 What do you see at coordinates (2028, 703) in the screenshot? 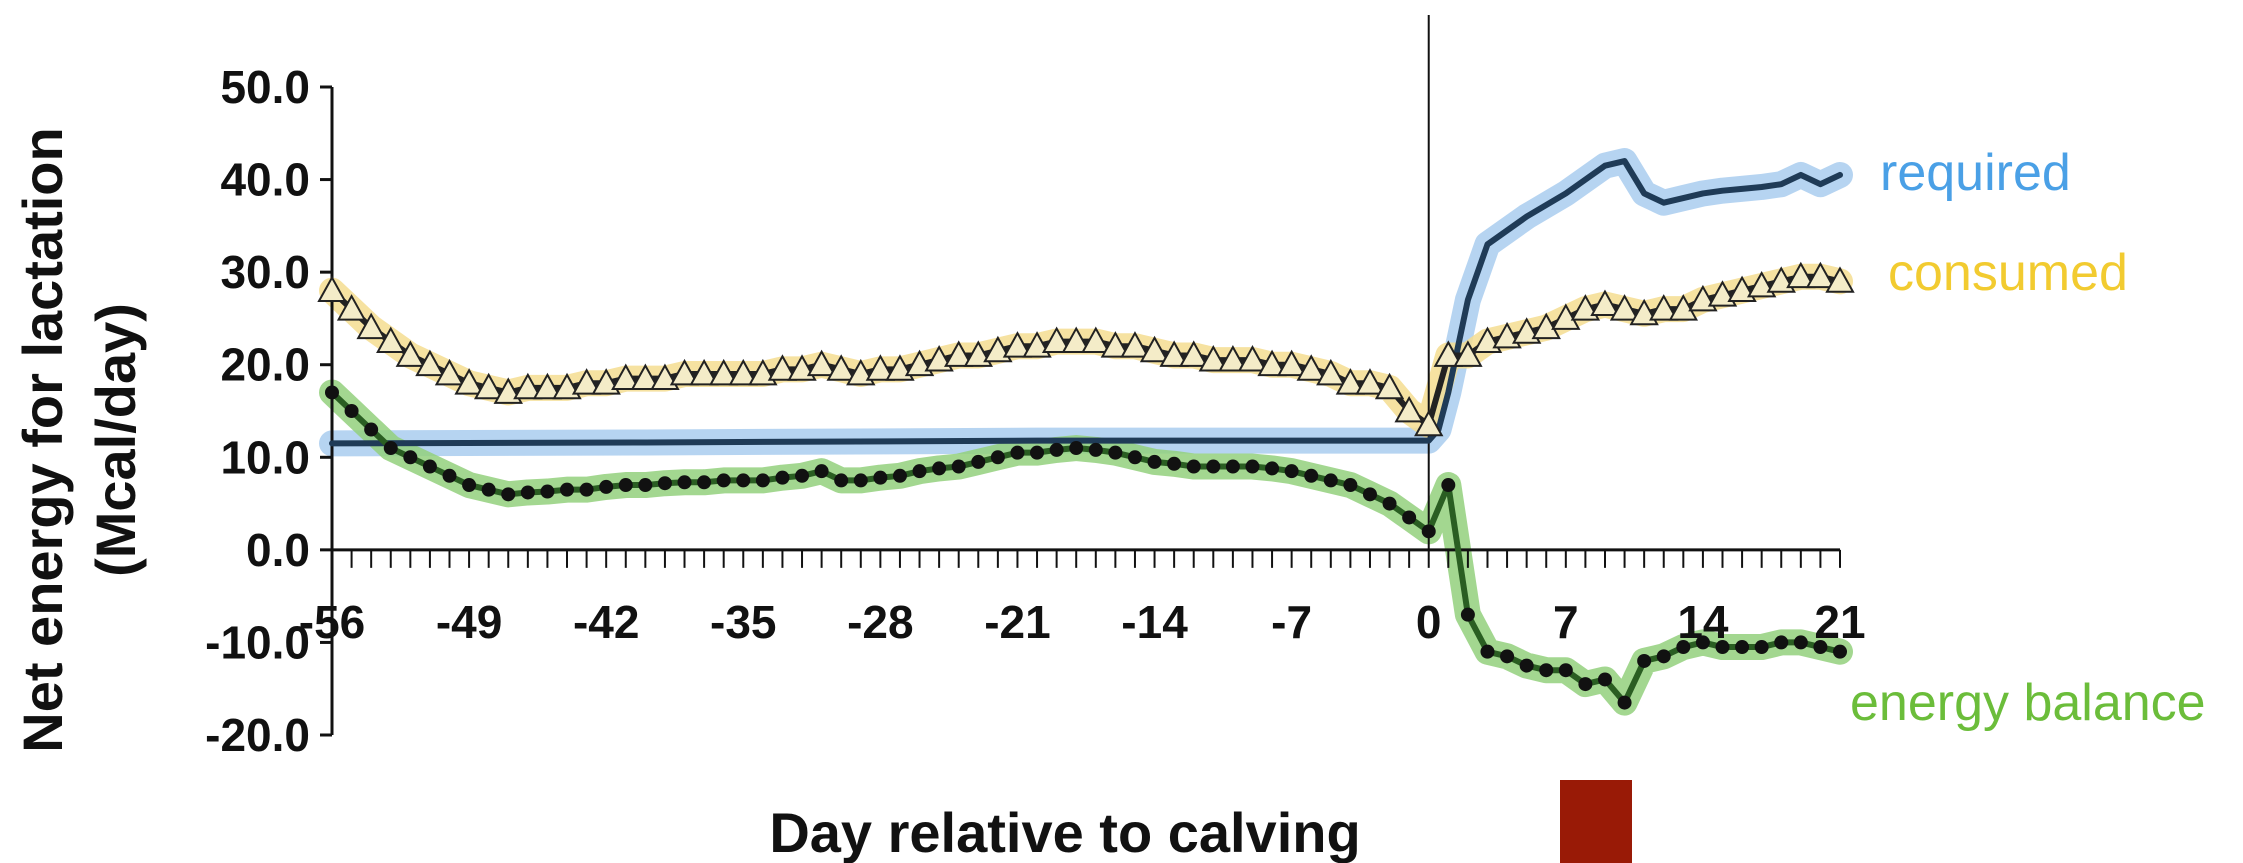
I see `series-label-energy-balance: energy balance` at bounding box center [2028, 703].